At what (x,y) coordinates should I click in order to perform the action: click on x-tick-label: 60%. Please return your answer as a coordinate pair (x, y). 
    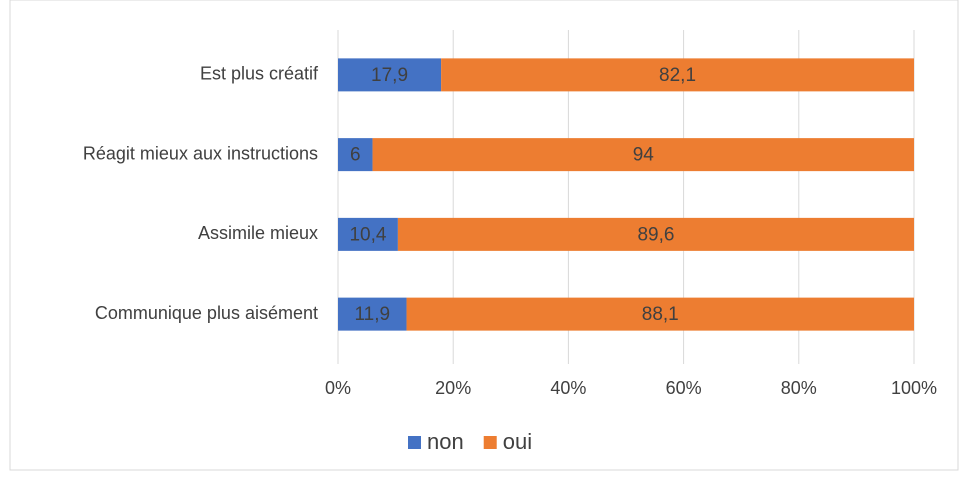
    Looking at the image, I should click on (684, 388).